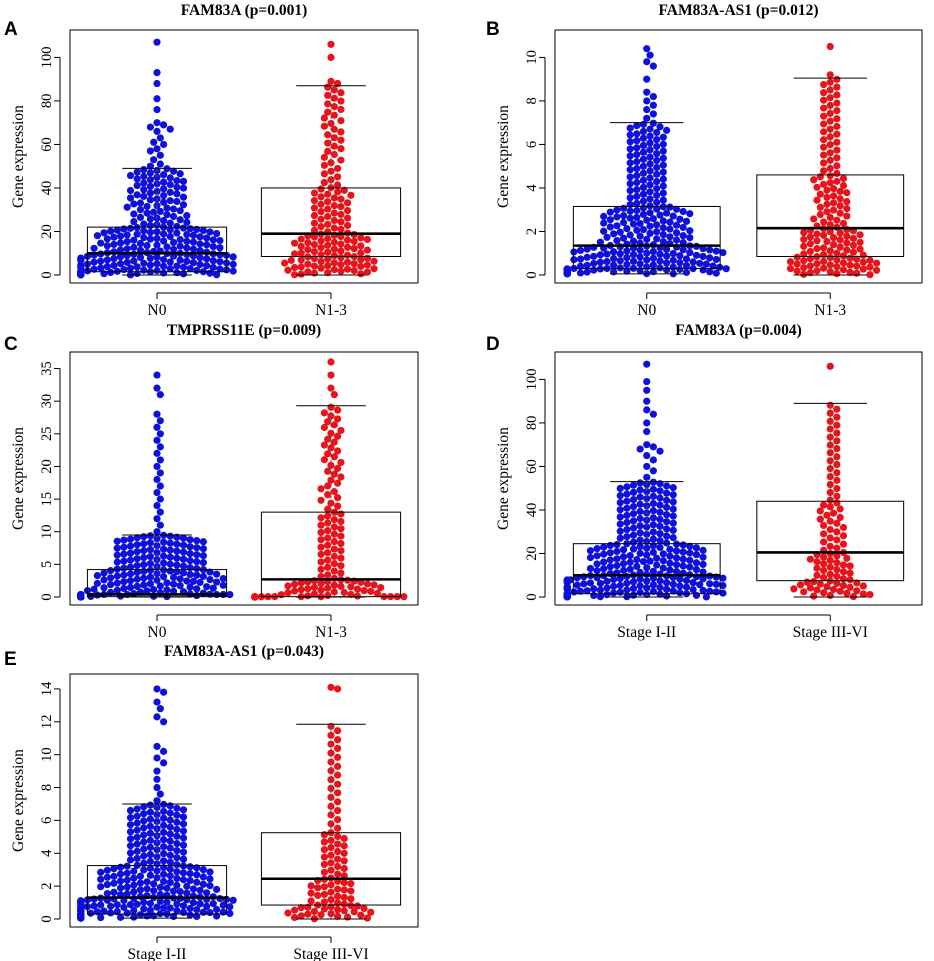 The height and width of the screenshot is (961, 934). What do you see at coordinates (47, 918) in the screenshot?
I see `y-tick-label: 0` at bounding box center [47, 918].